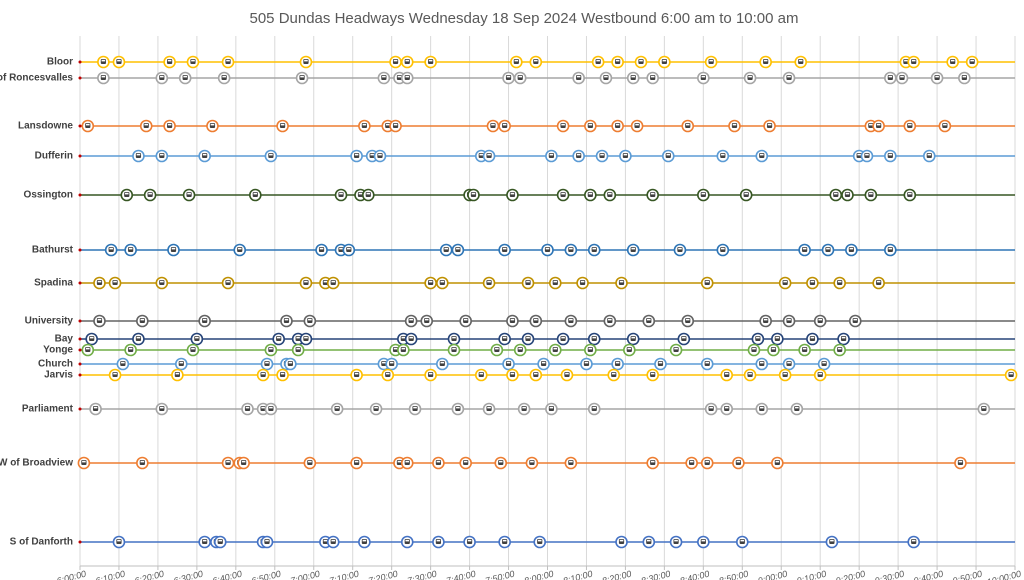  Describe the element at coordinates (48, 409) in the screenshot. I see `stop-label: Parliament` at that location.